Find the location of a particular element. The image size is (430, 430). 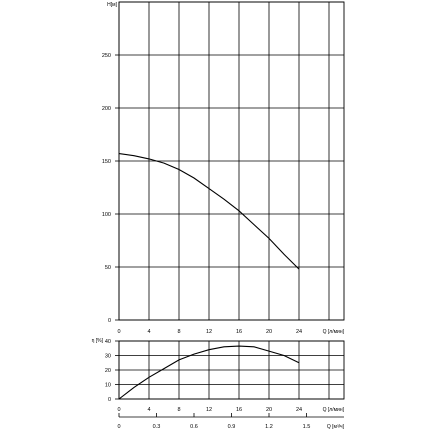

eff-y-tick-label: 30 is located at coordinates (108, 357).